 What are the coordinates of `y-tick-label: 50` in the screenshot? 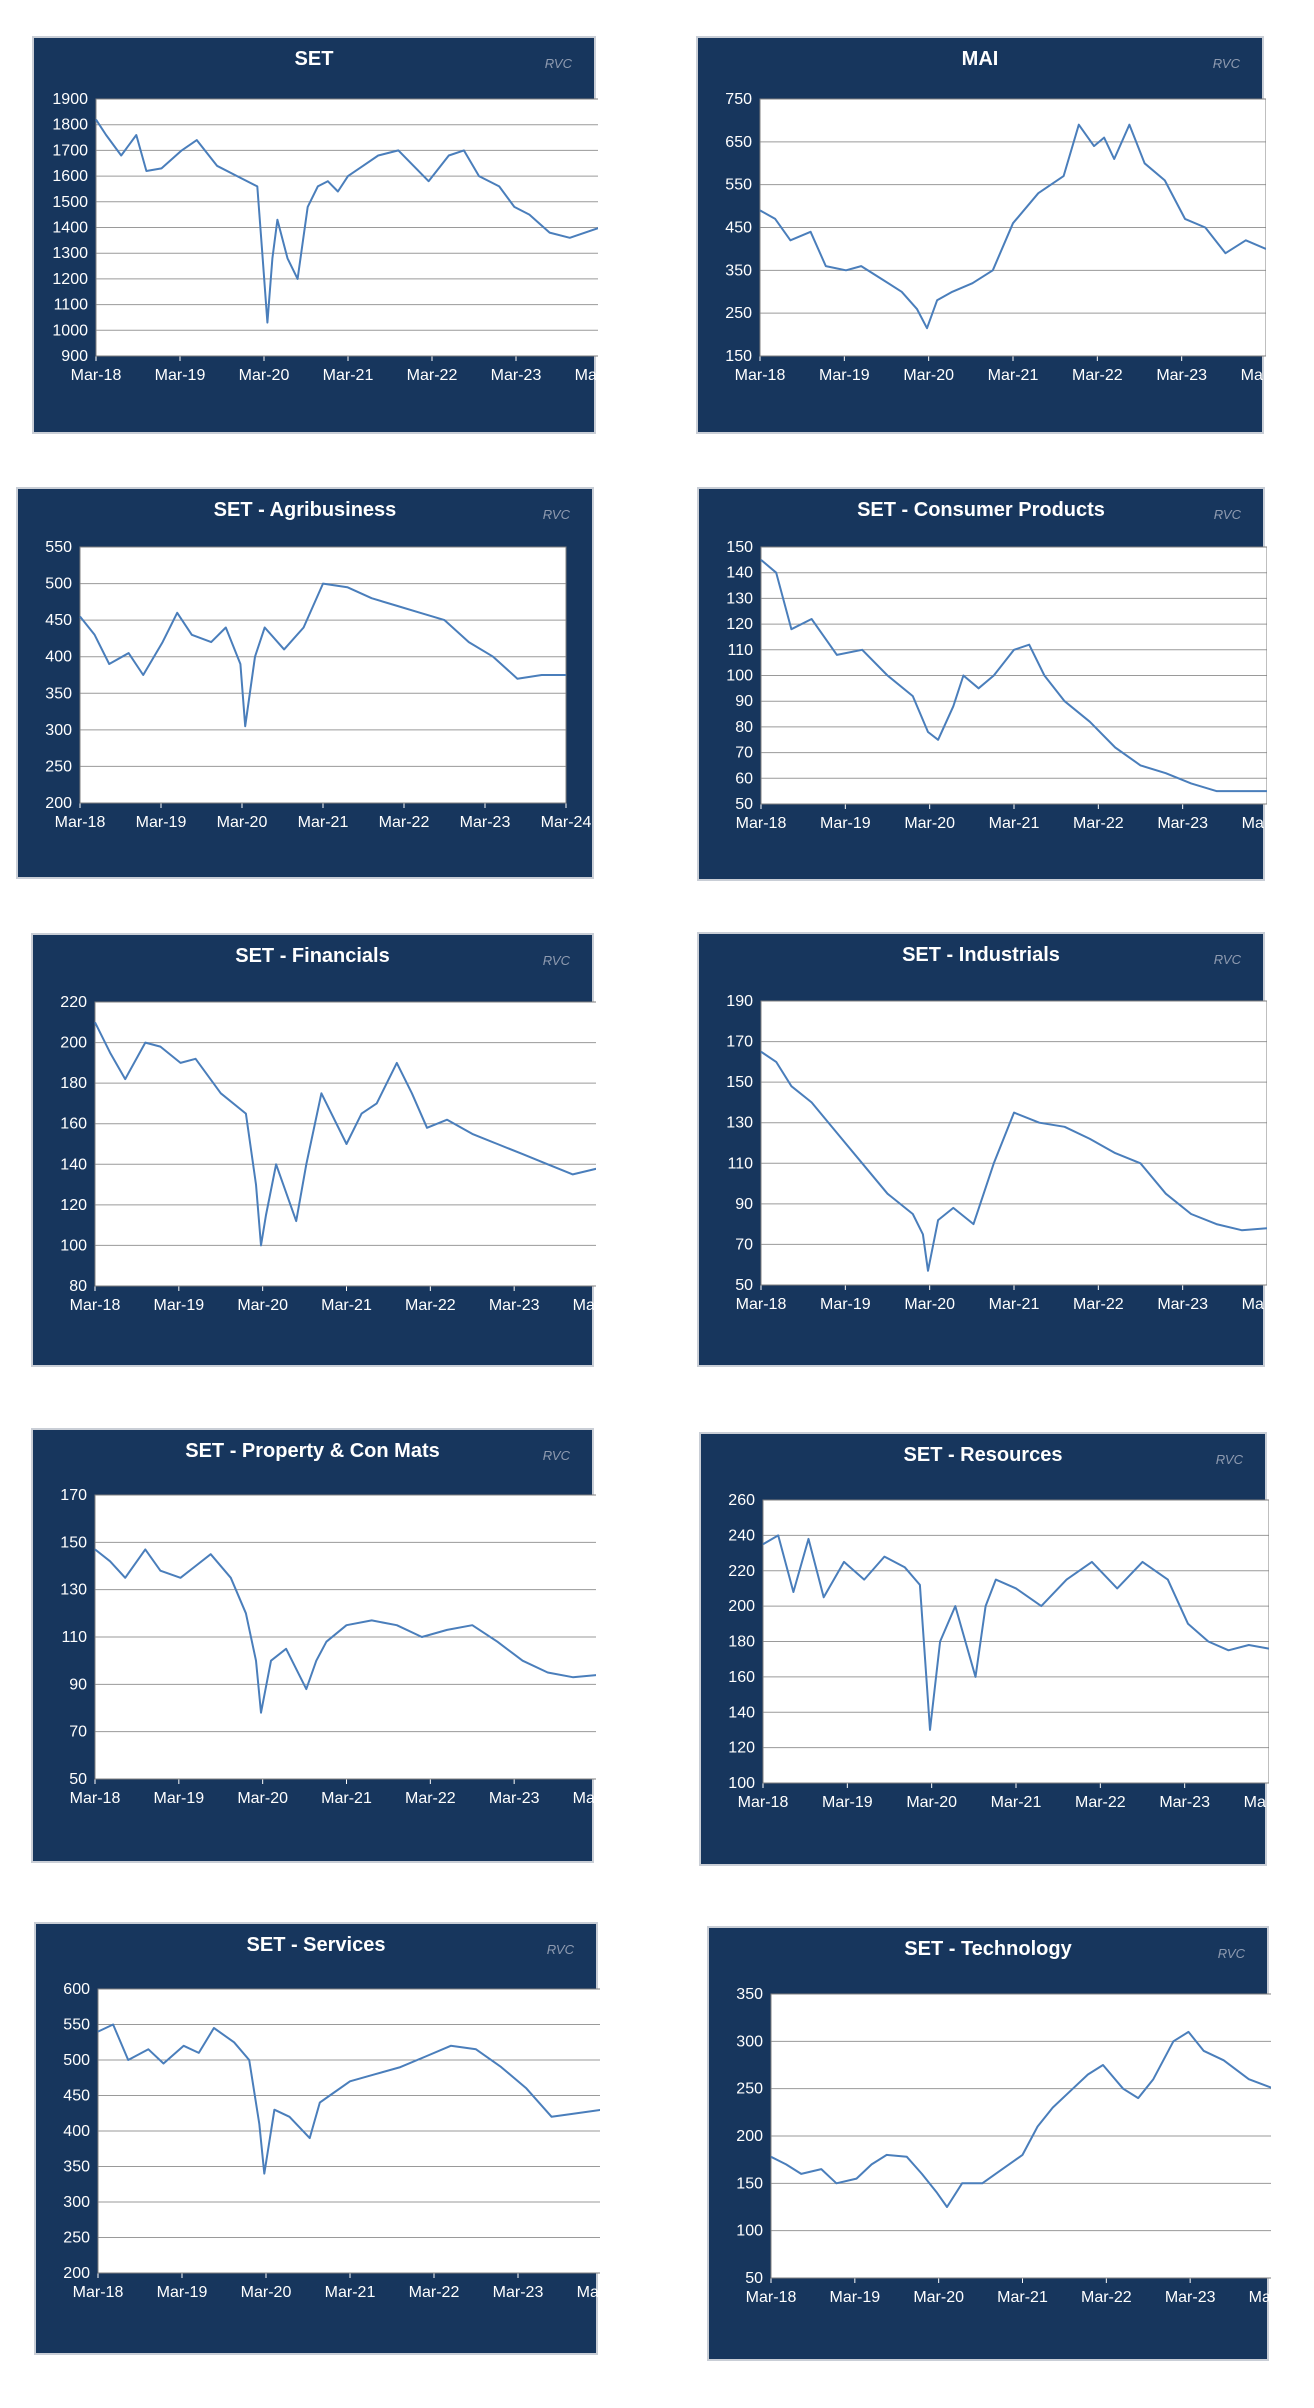 It's located at (754, 2278).